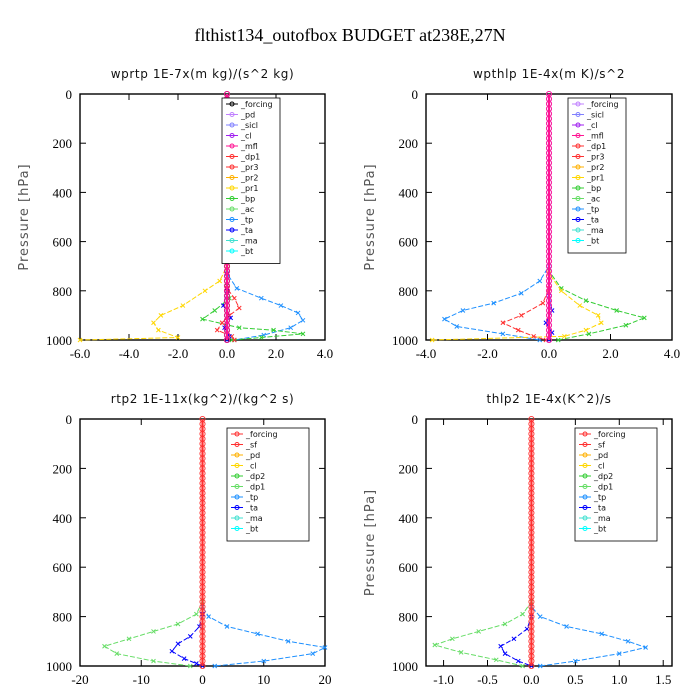 The width and height of the screenshot is (700, 700). Describe the element at coordinates (203, 74) in the screenshot. I see `panel-title: wprtp 1E-7x(m kg)/(s^2 kg)` at that location.